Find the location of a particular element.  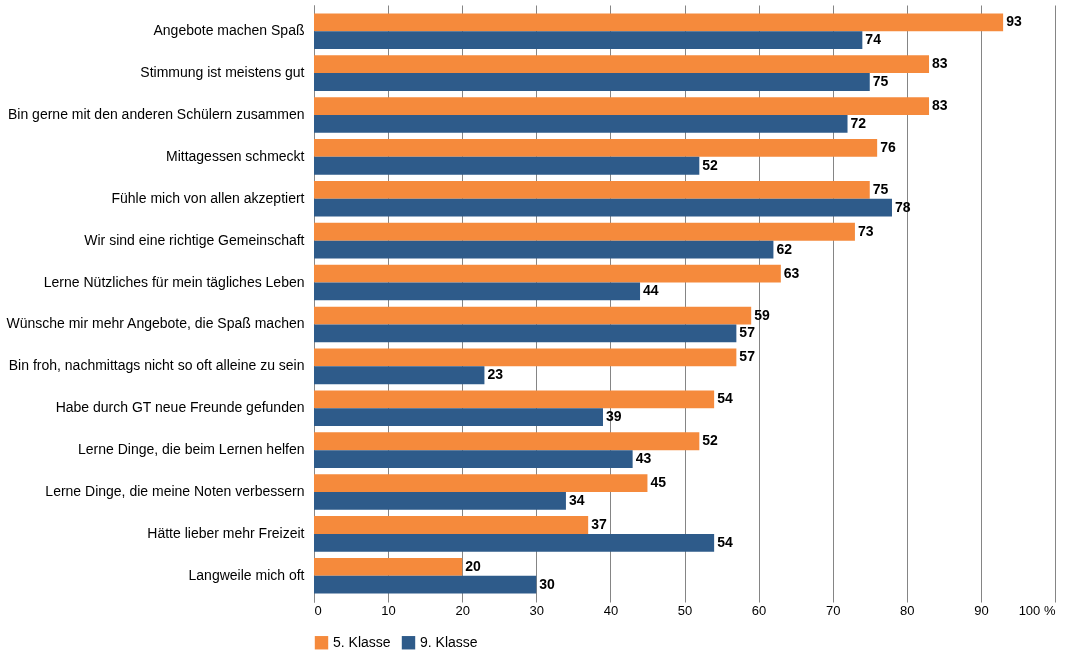

data-label: 73 is located at coordinates (865, 230).